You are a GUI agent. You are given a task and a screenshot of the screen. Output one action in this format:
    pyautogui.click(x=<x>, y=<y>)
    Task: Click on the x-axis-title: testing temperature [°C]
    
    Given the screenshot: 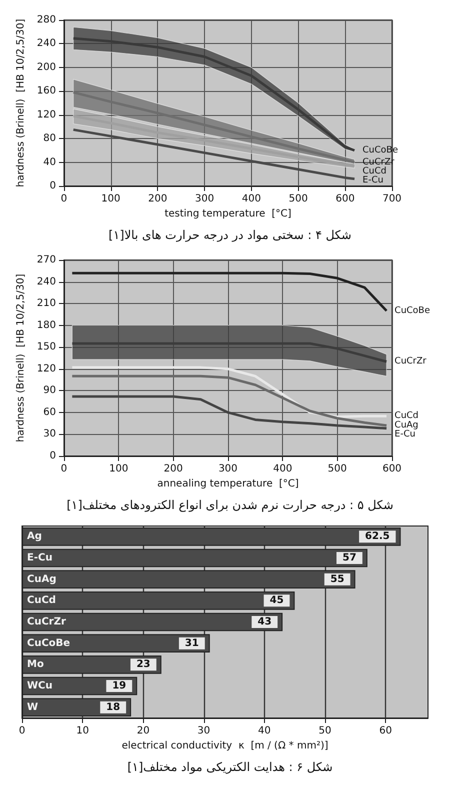 What is the action you would take?
    pyautogui.click(x=228, y=214)
    